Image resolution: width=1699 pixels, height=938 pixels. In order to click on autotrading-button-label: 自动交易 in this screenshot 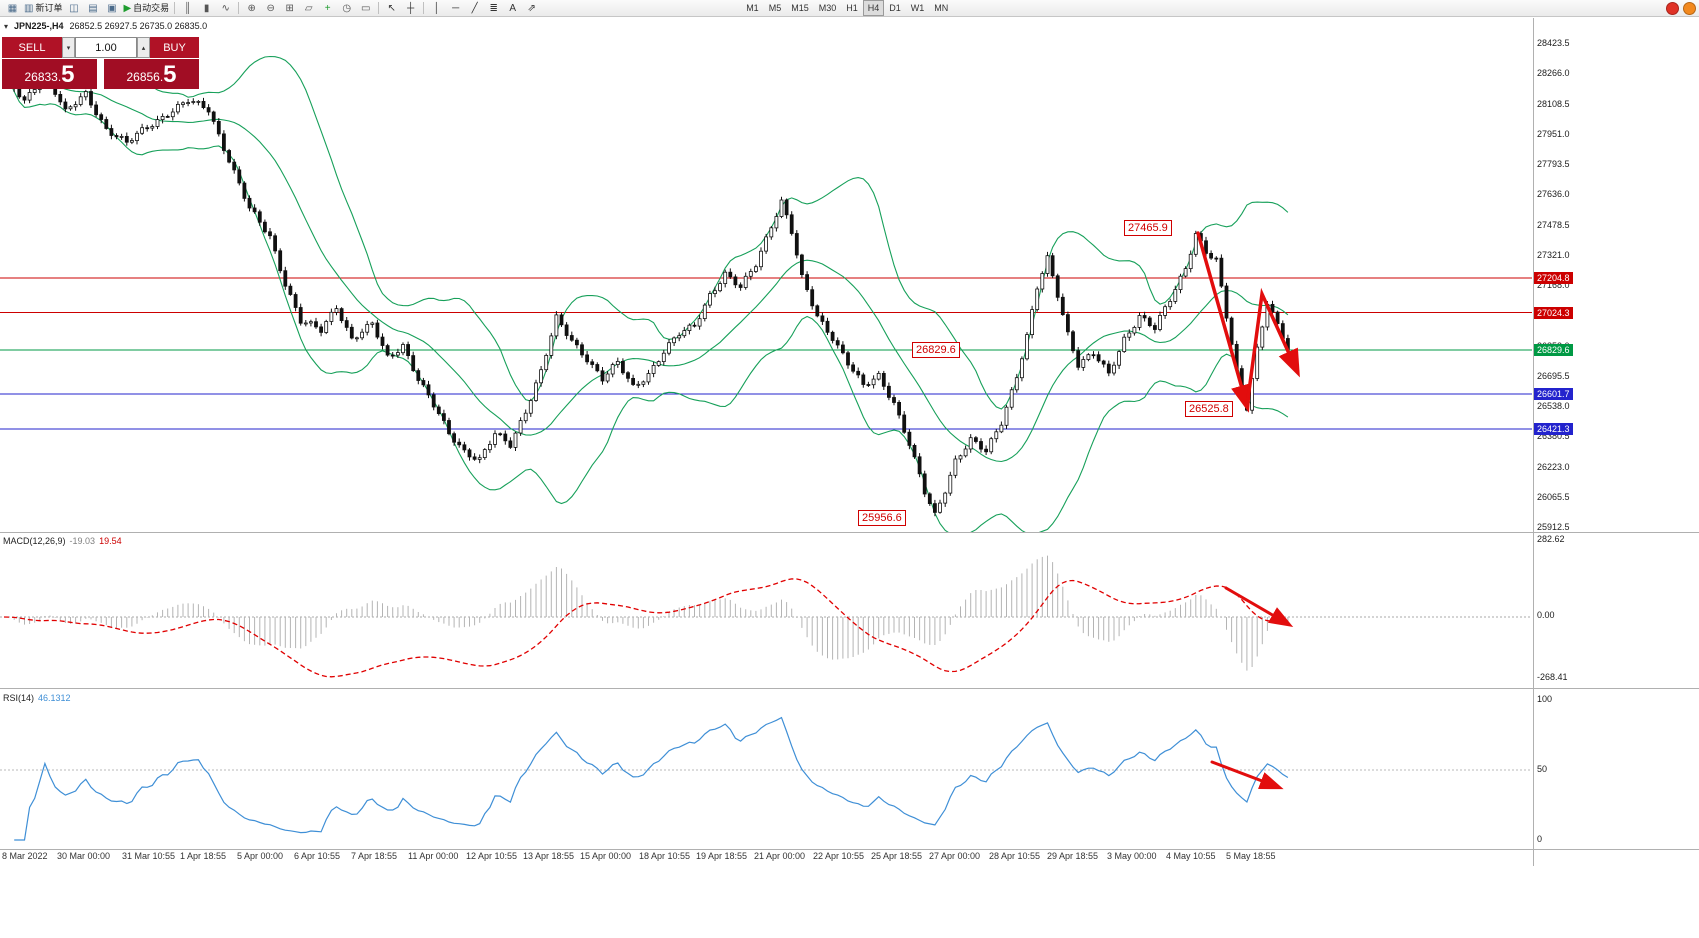, I will do `click(151, 7)`.